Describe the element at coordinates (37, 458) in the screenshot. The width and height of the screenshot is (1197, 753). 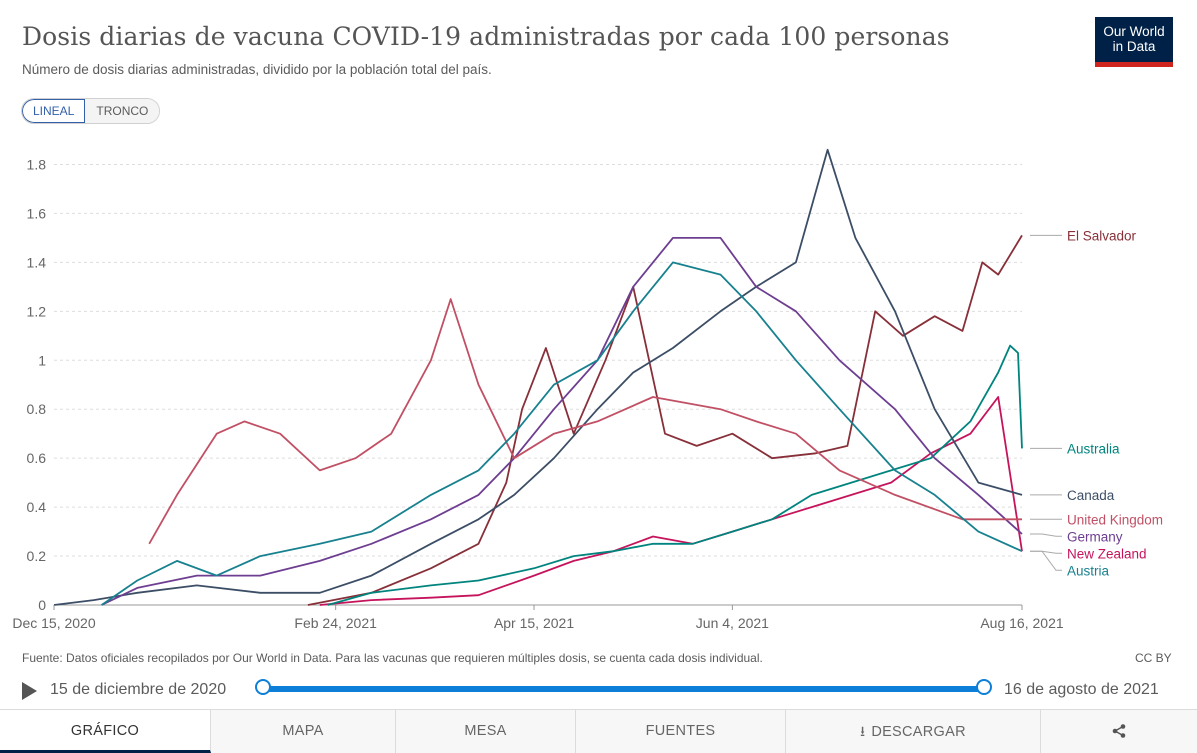
I see `y-tick-label: 0.6` at that location.